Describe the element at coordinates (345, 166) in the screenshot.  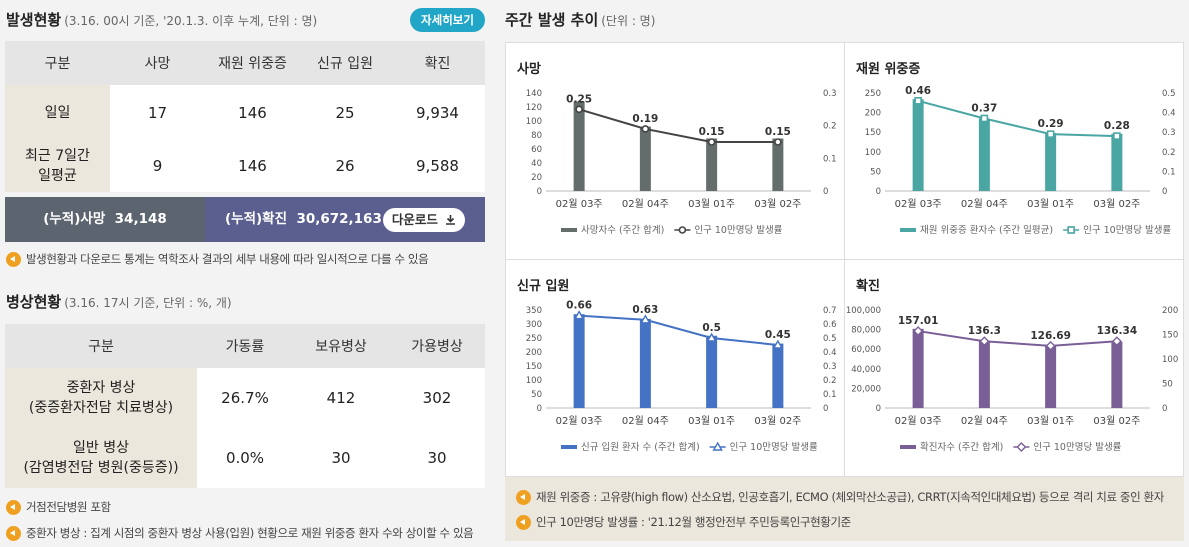
I see `table-cell: 26` at that location.